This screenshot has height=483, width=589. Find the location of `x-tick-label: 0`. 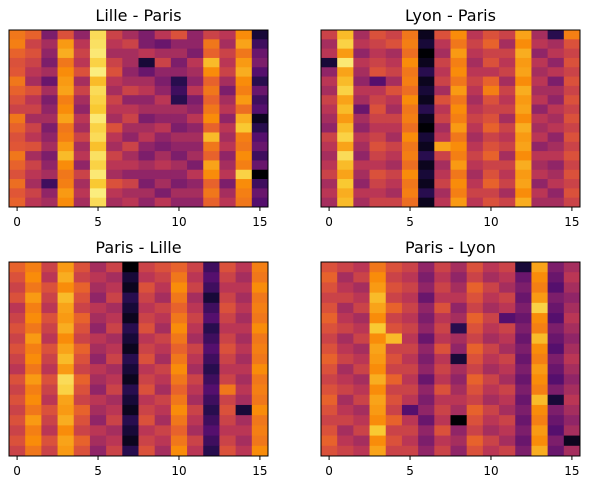

x-tick-label: 0 is located at coordinates (329, 222).